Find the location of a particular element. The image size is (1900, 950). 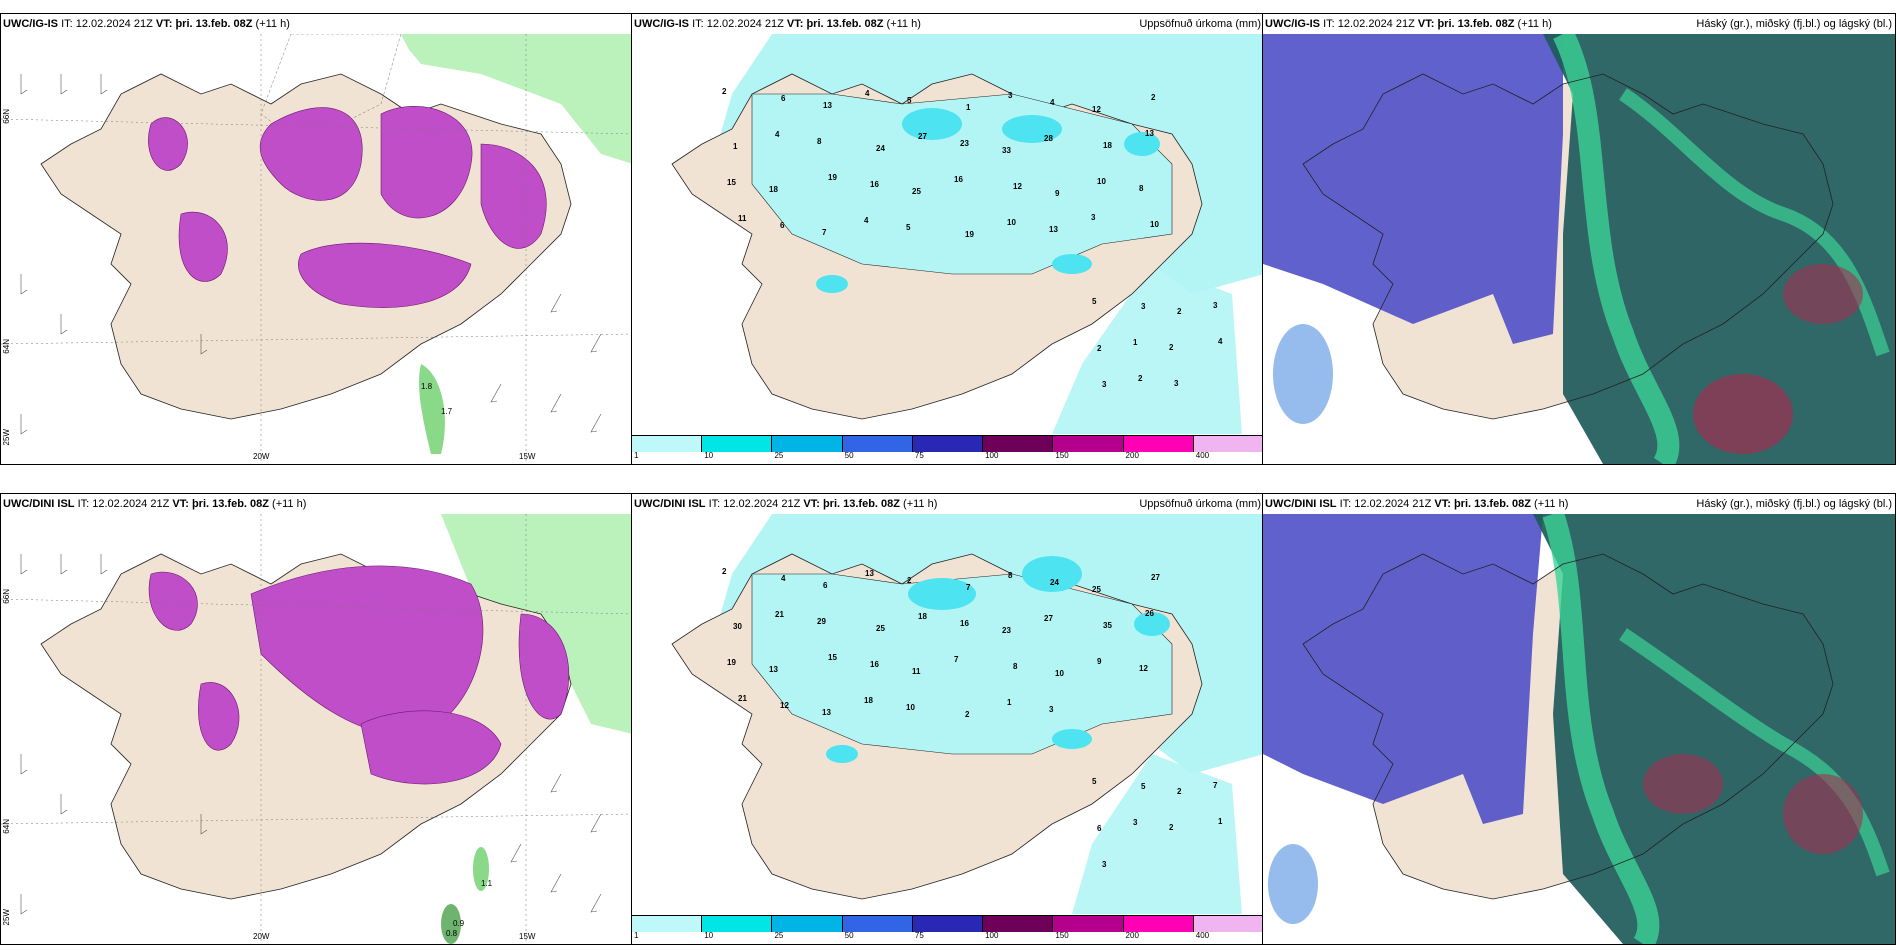

precip-value-label: 19 is located at coordinates (832, 177).